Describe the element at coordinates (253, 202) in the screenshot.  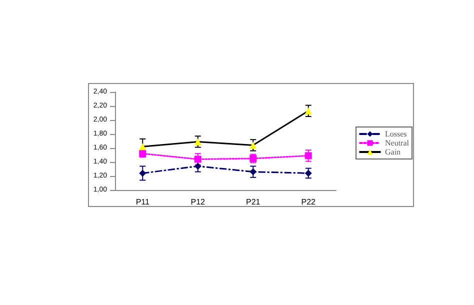
I see `x-tick-label: P21` at that location.